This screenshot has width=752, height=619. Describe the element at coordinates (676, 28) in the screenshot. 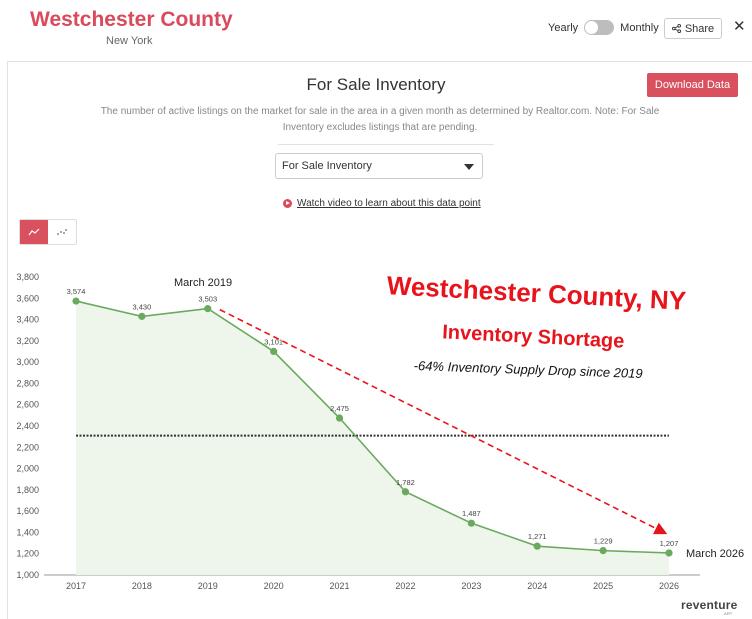

I see `share-icon` at that location.